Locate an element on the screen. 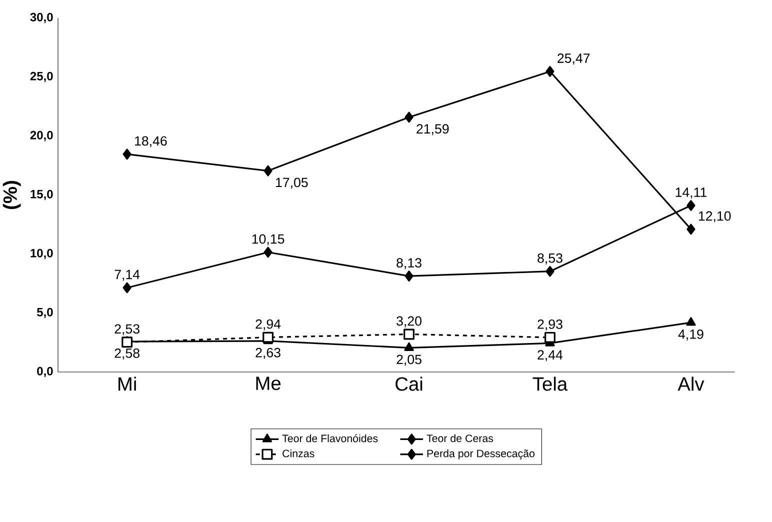  legend-label: Perda por Dessecação is located at coordinates (480, 454).